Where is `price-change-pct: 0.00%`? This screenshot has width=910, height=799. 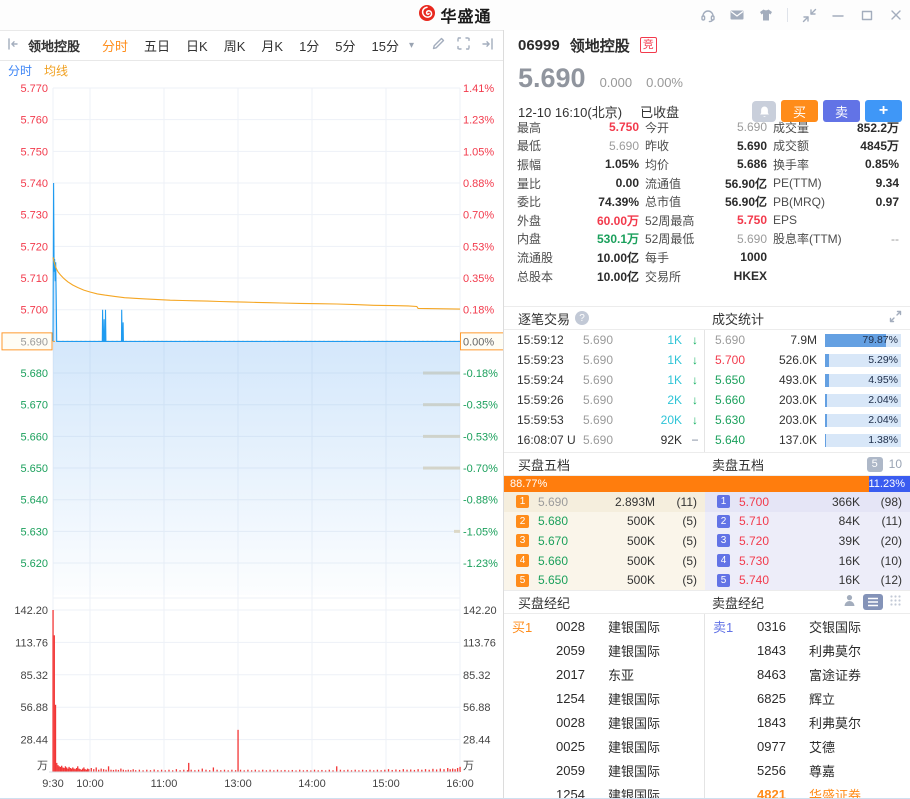 price-change-pct: 0.00% is located at coordinates (664, 82).